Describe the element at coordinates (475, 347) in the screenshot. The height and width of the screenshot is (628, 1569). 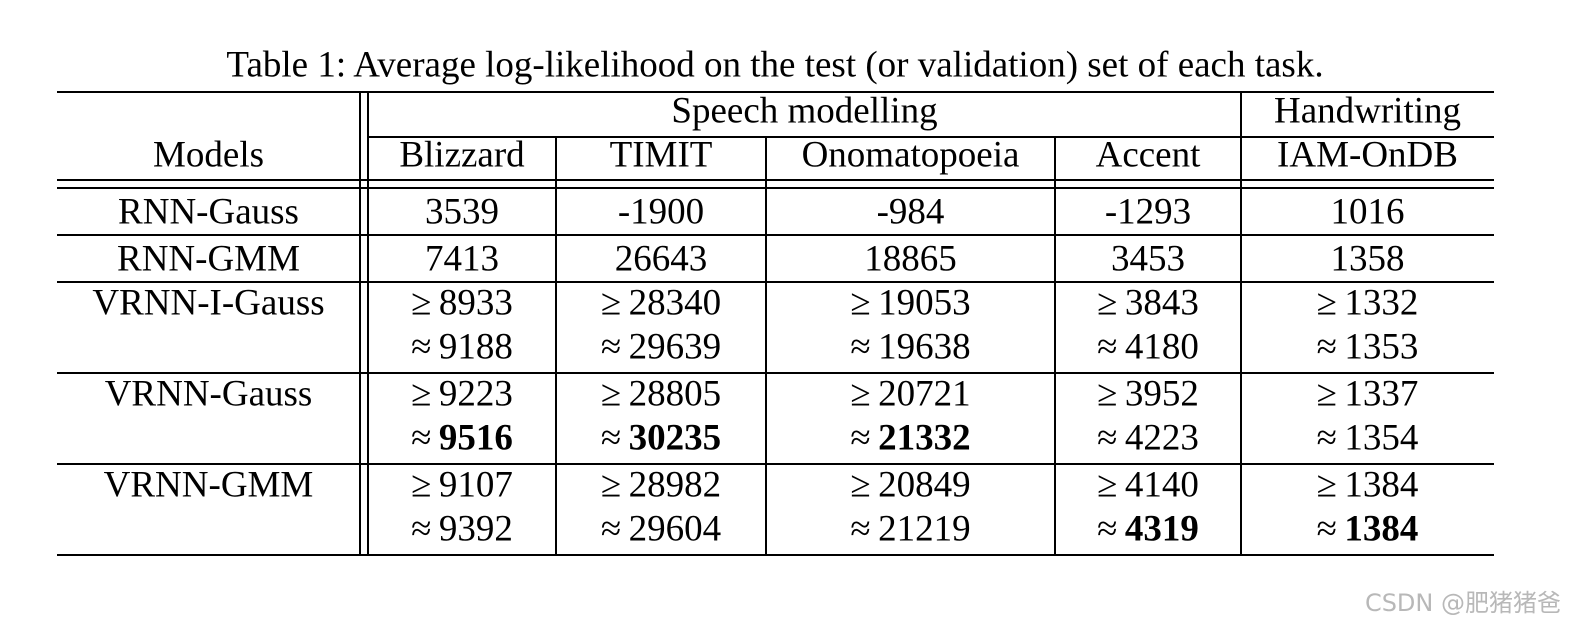
I see `value: 9188` at that location.